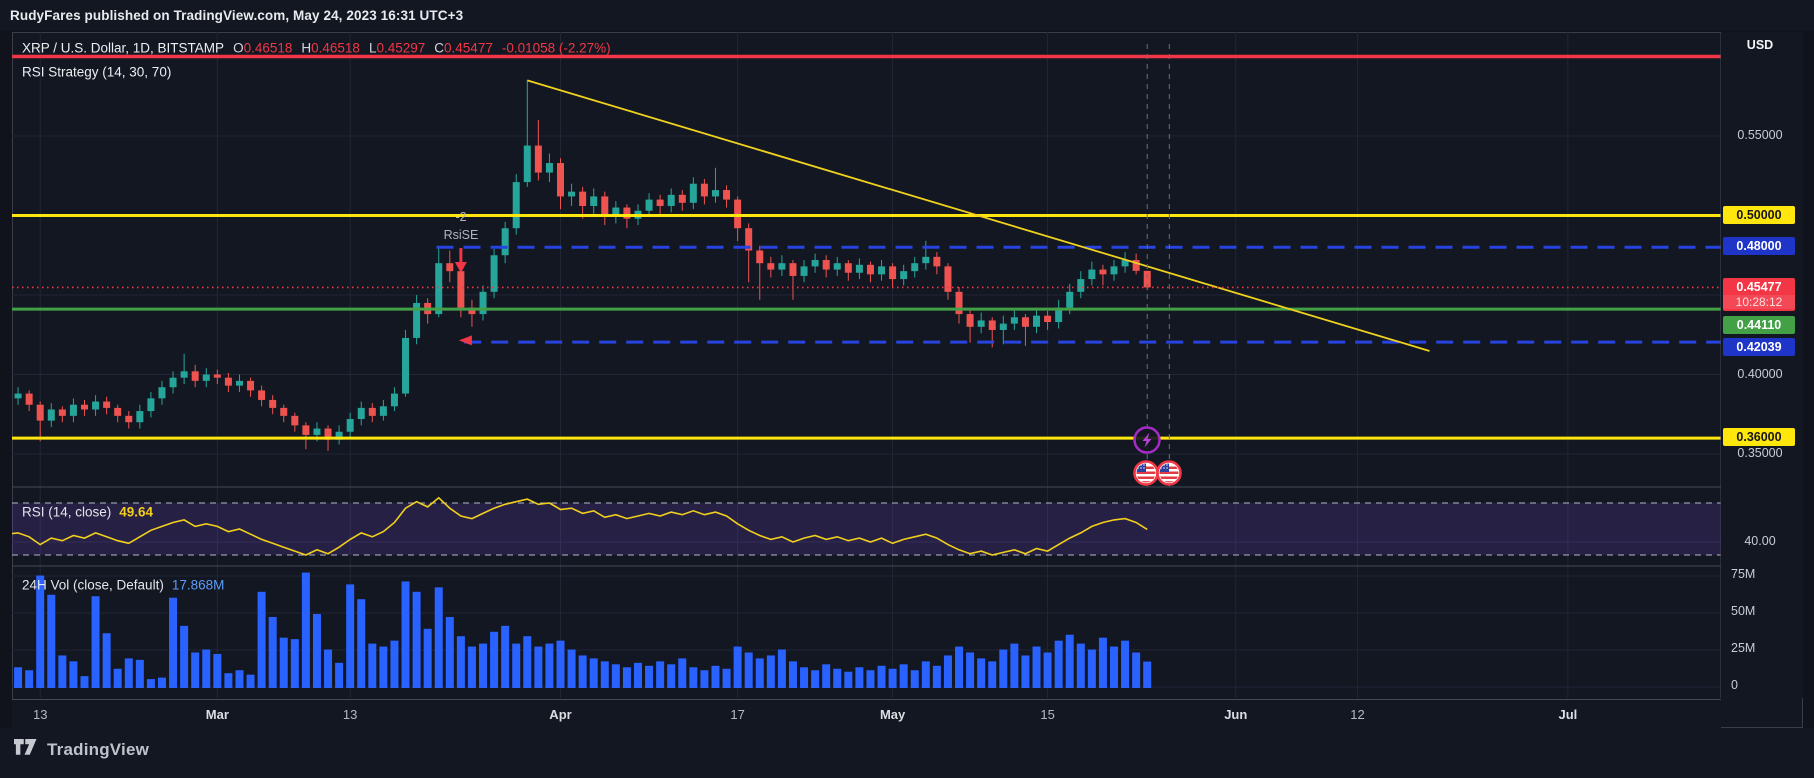 The width and height of the screenshot is (1814, 778). I want to click on volume-tick-0: 0, so click(1734, 685).